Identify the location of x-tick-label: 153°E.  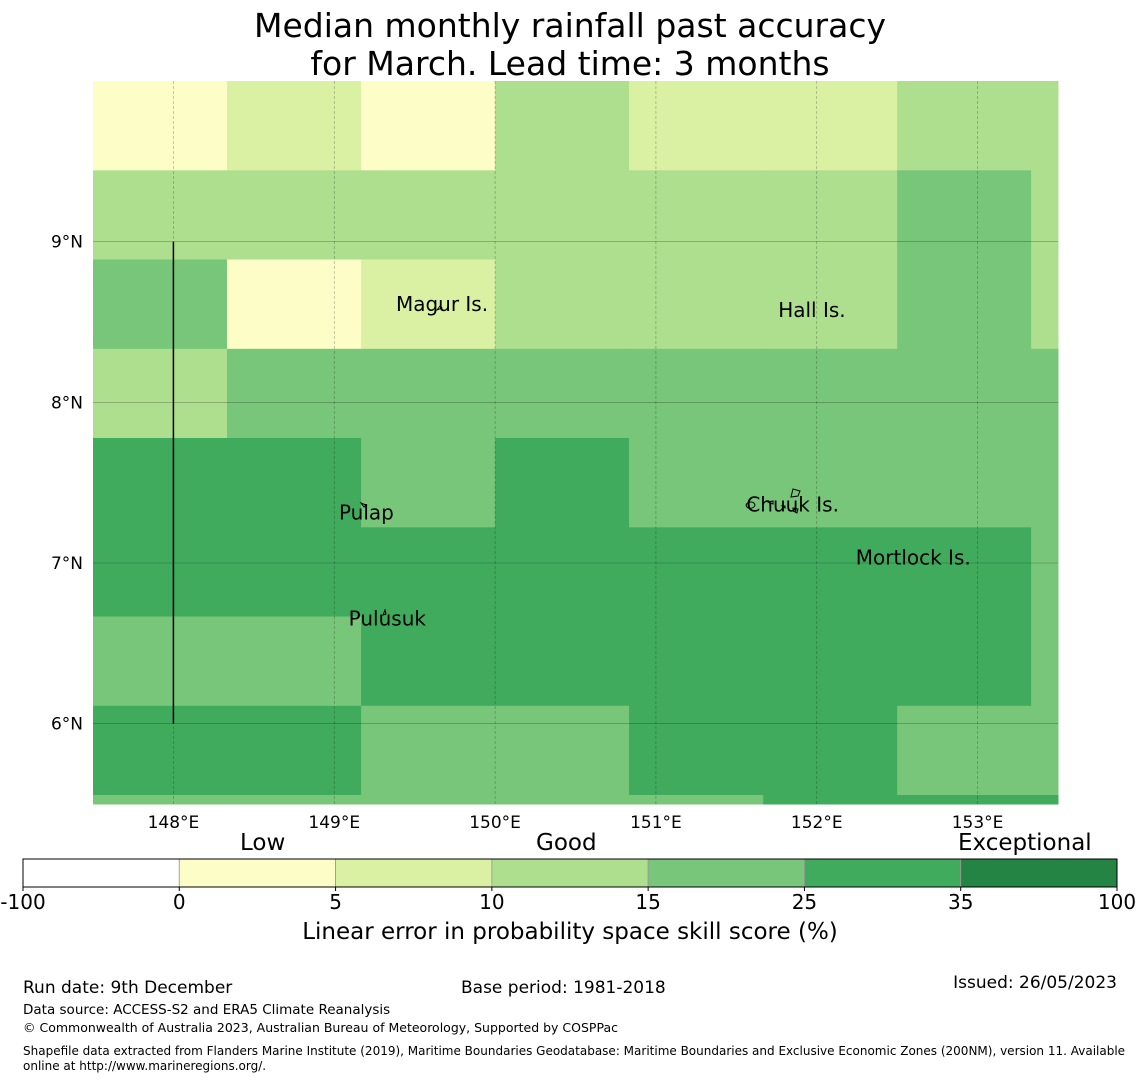
(978, 823).